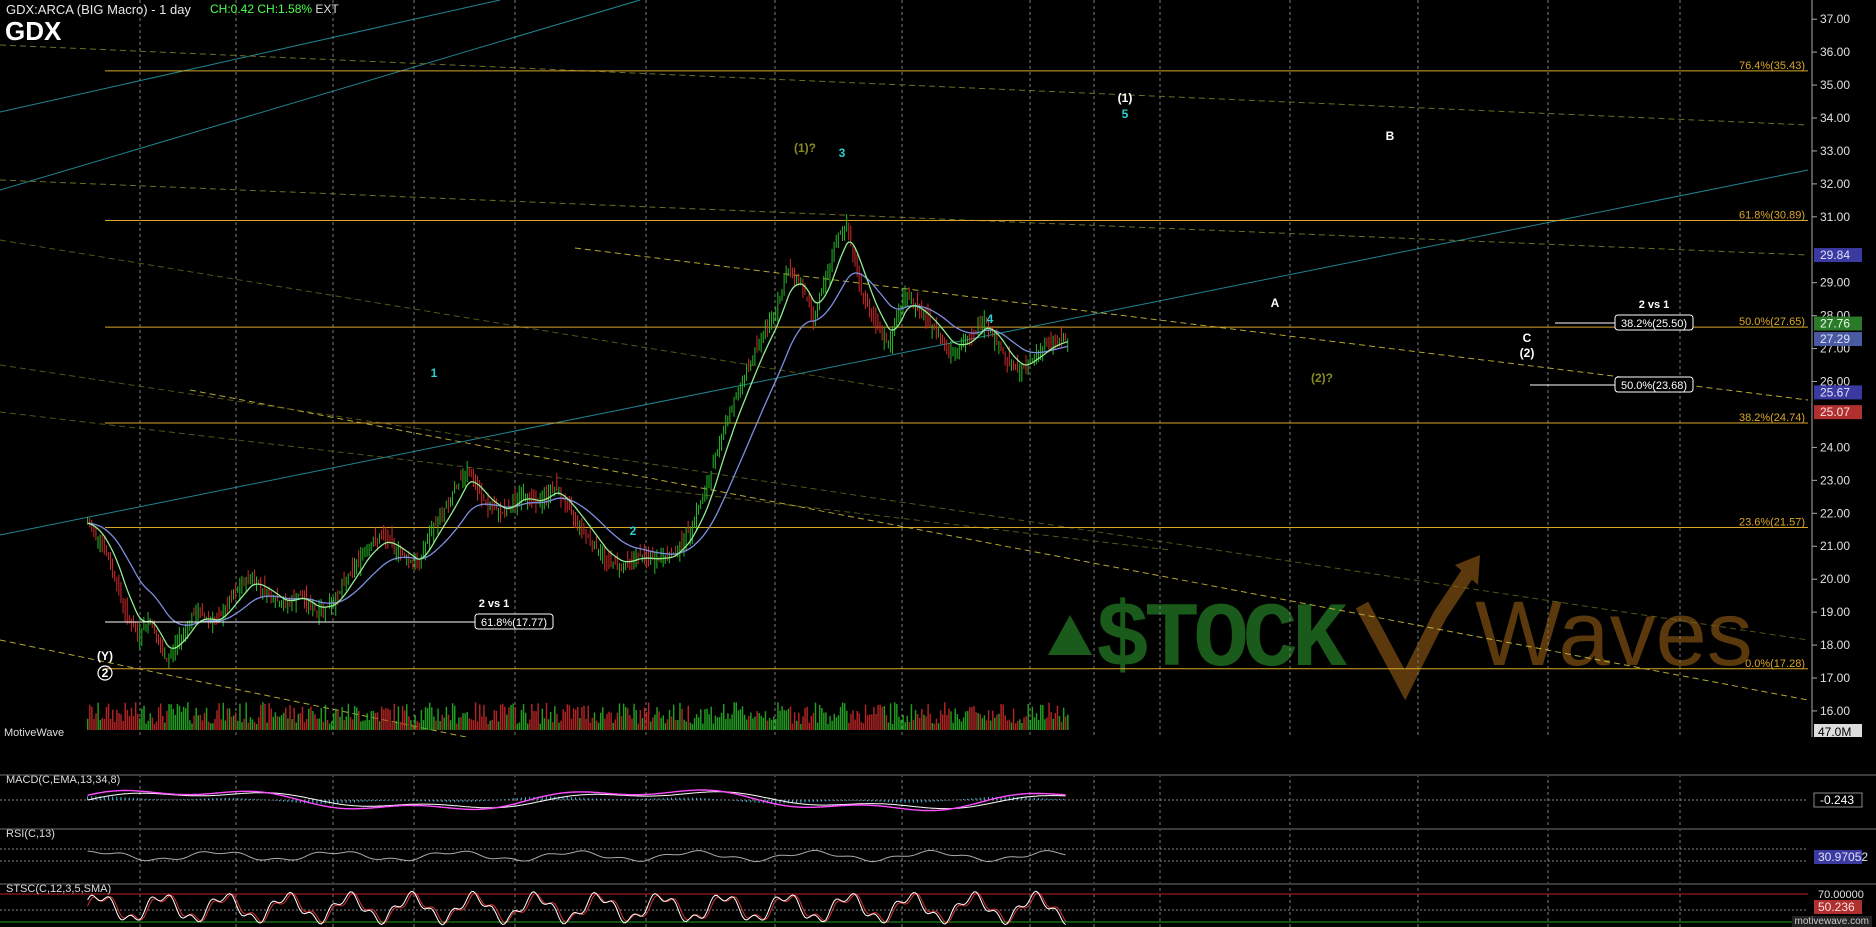 The width and height of the screenshot is (1876, 927). What do you see at coordinates (1836, 907) in the screenshot?
I see `stsc-value: 50.236` at bounding box center [1836, 907].